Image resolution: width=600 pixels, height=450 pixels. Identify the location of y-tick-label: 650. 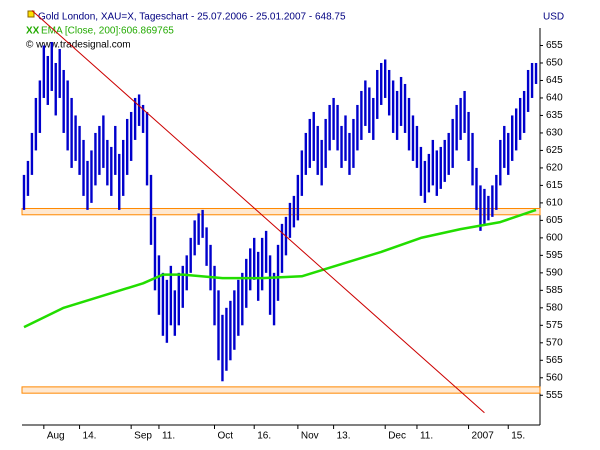
(554, 63).